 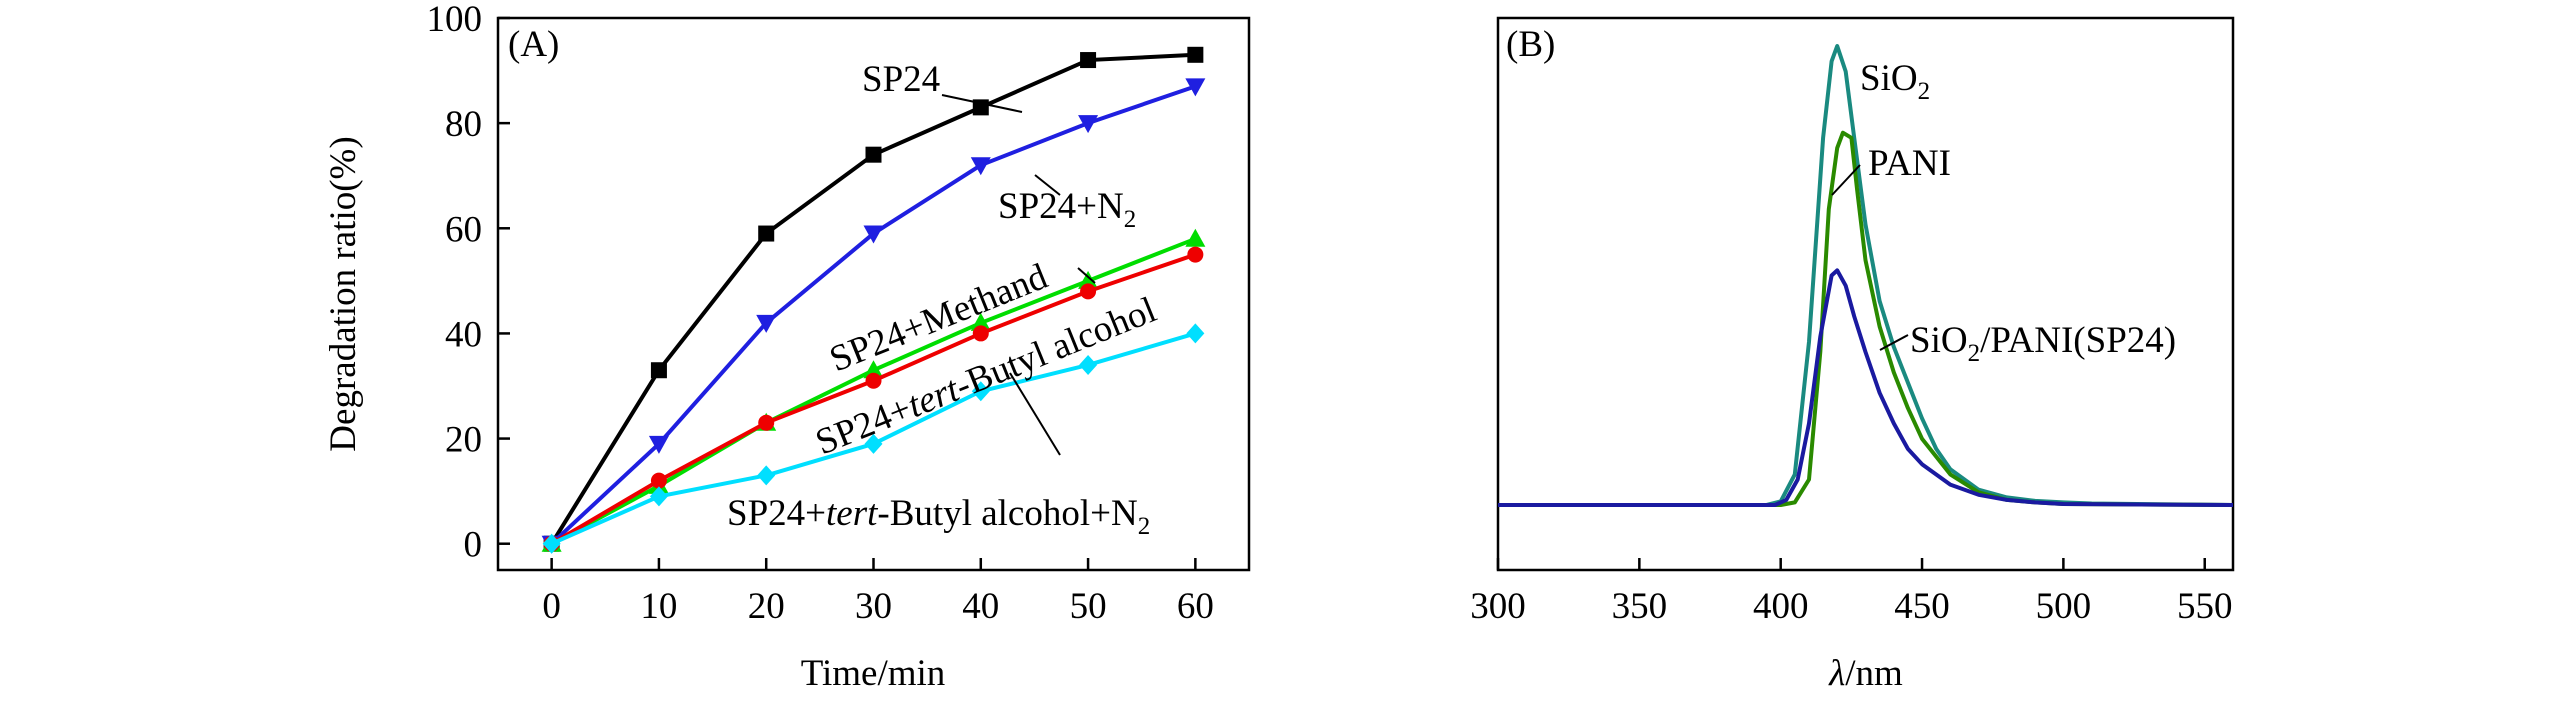 What do you see at coordinates (1922, 606) in the screenshot?
I see `panel-b-x-tick-label: 450` at bounding box center [1922, 606].